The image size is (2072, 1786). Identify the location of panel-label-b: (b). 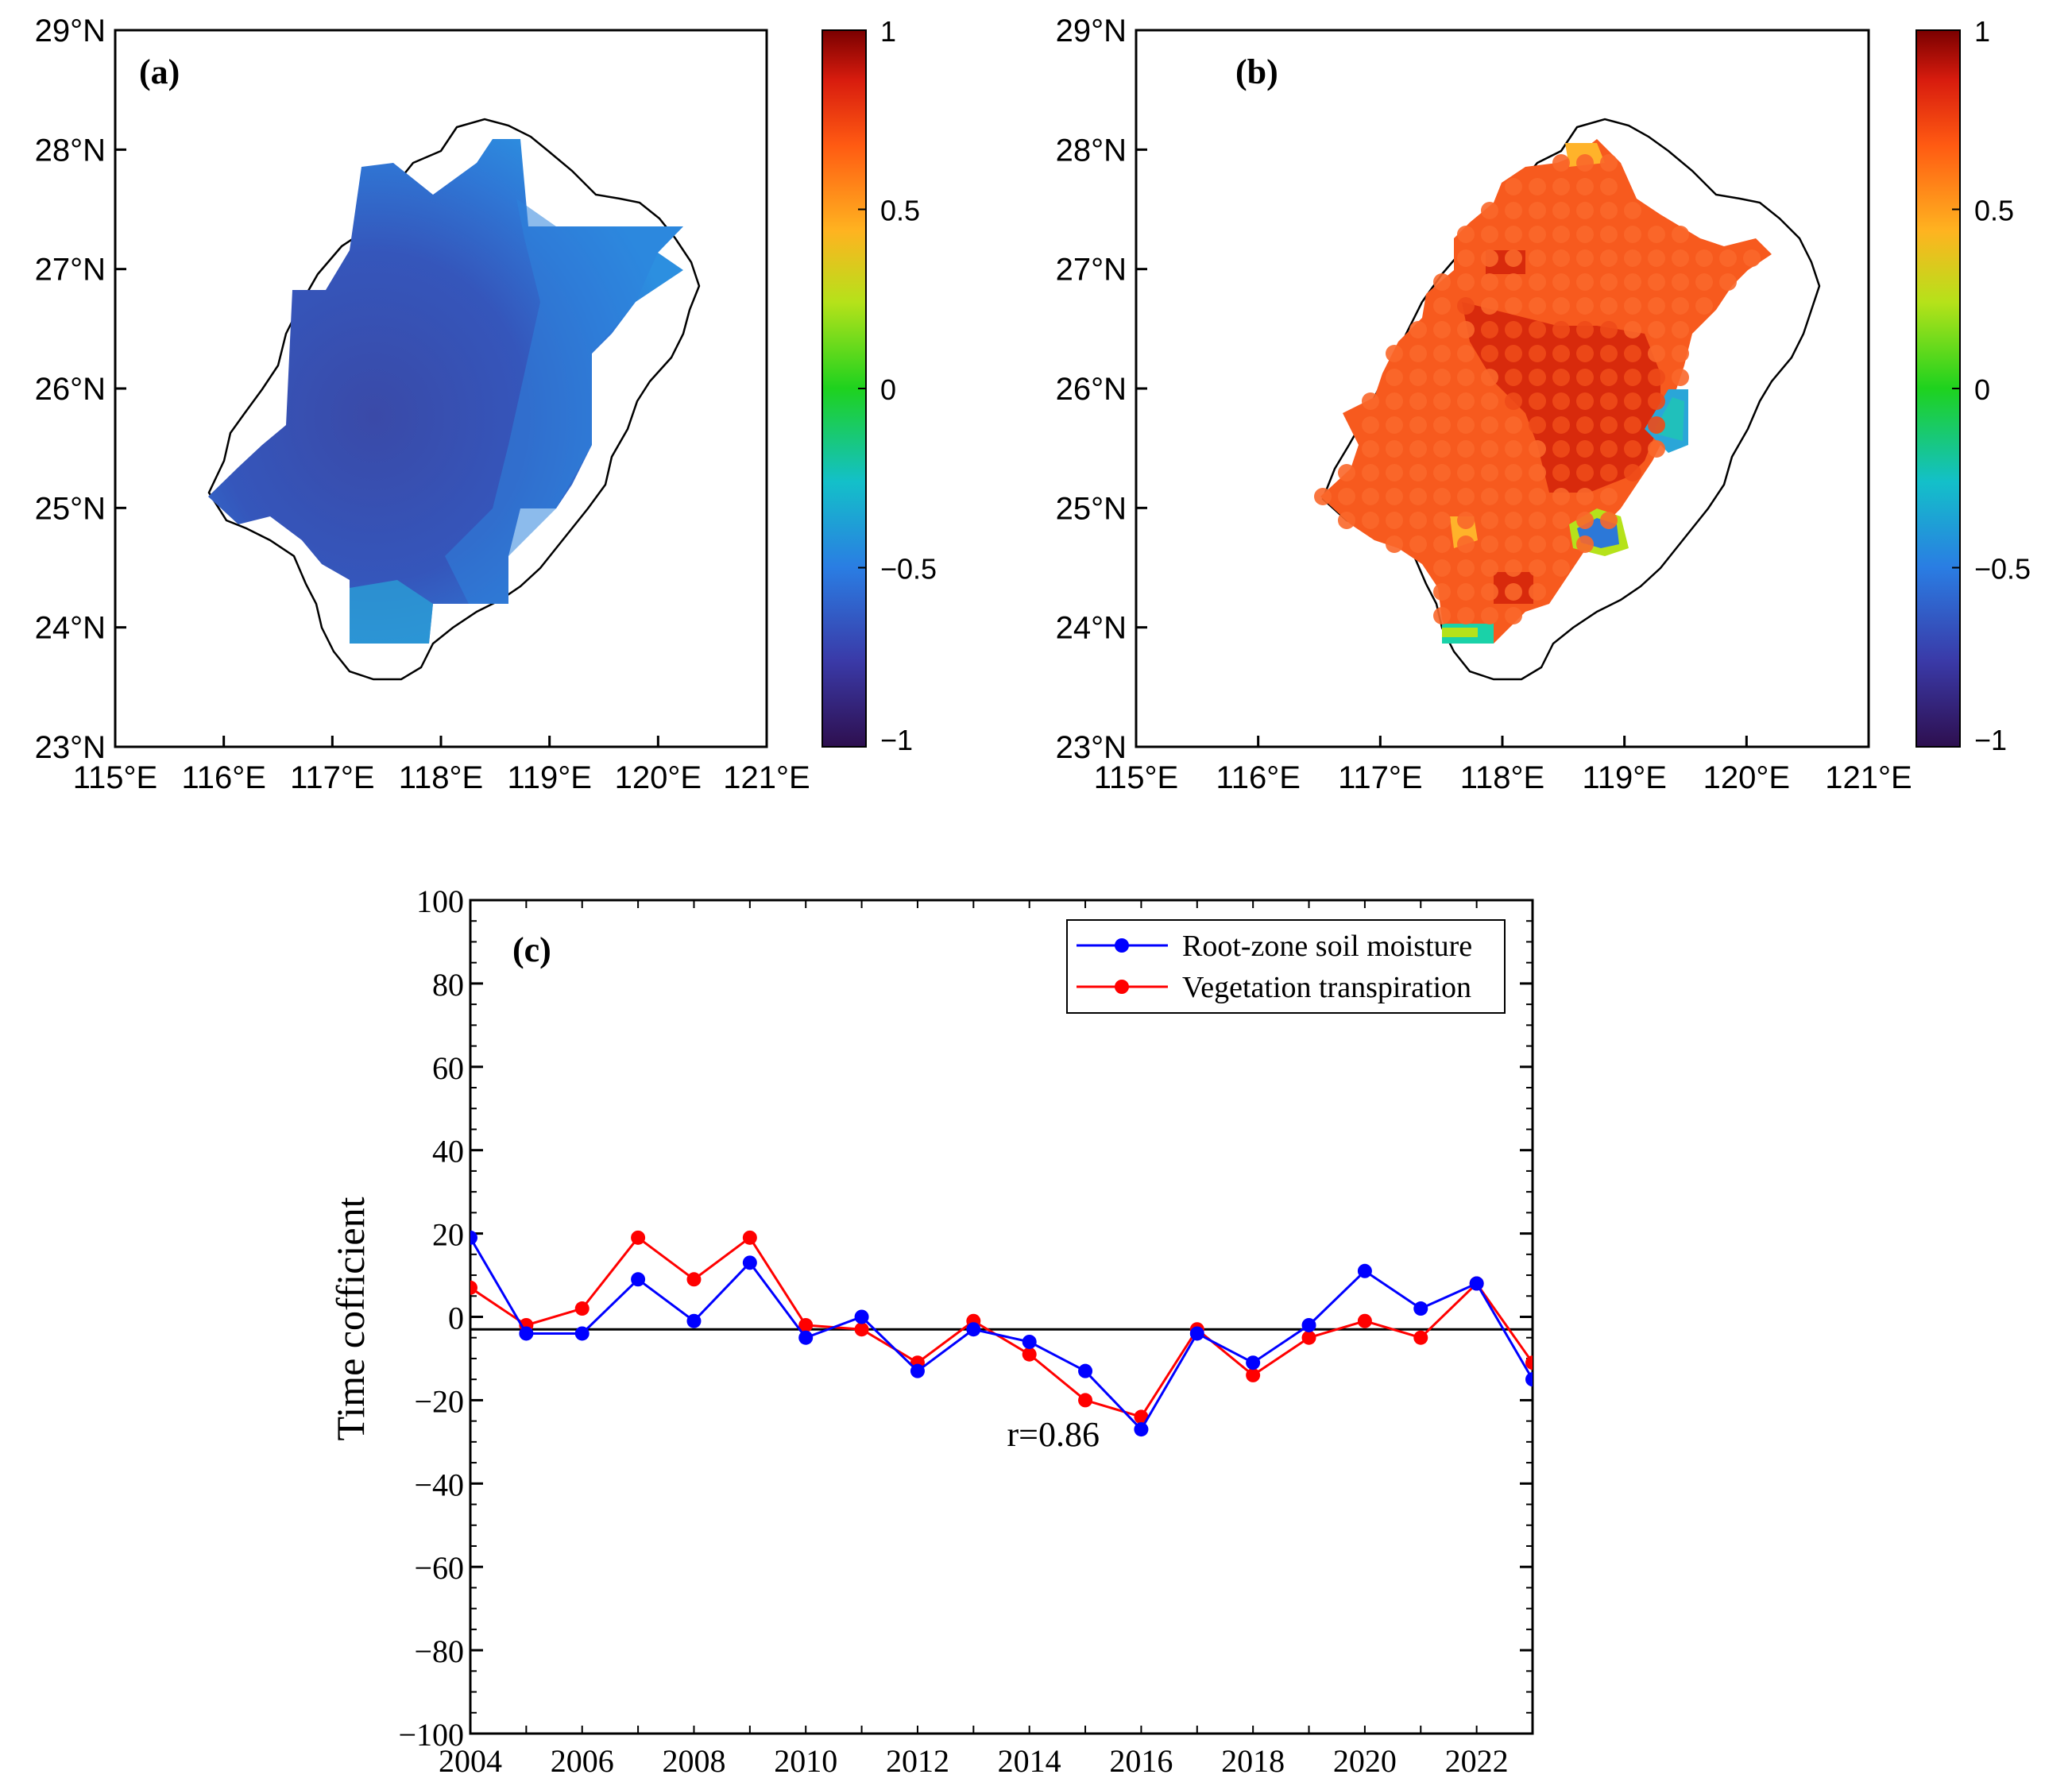
(1256, 71).